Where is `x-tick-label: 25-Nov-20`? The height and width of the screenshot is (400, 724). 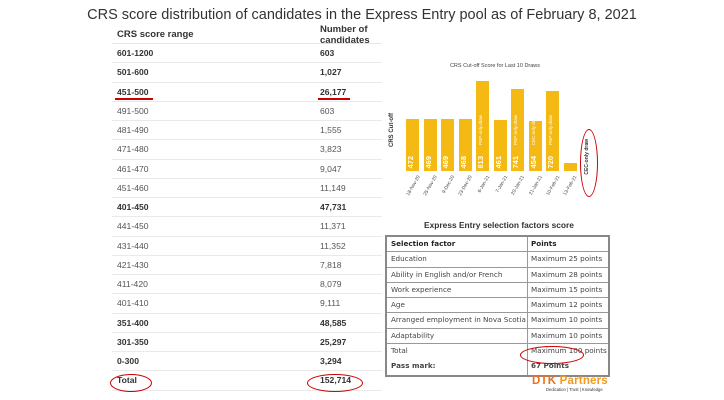 x-tick-label: 25-Nov-20 is located at coordinates (431, 190).